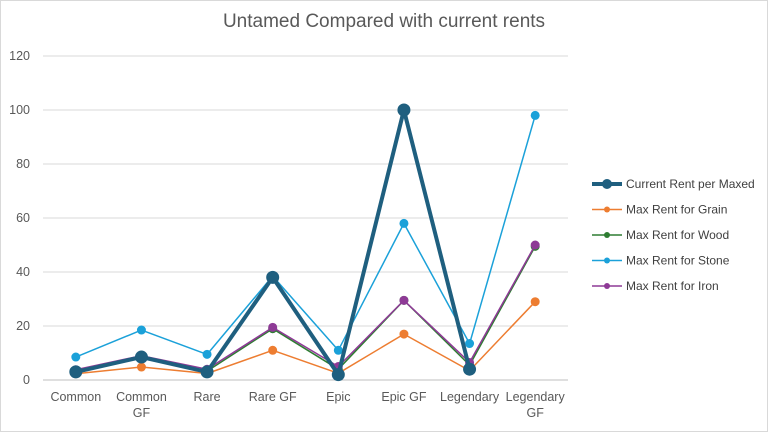 Image resolution: width=768 pixels, height=432 pixels. What do you see at coordinates (672, 286) in the screenshot?
I see `legend-label: Max Rent for Iron` at bounding box center [672, 286].